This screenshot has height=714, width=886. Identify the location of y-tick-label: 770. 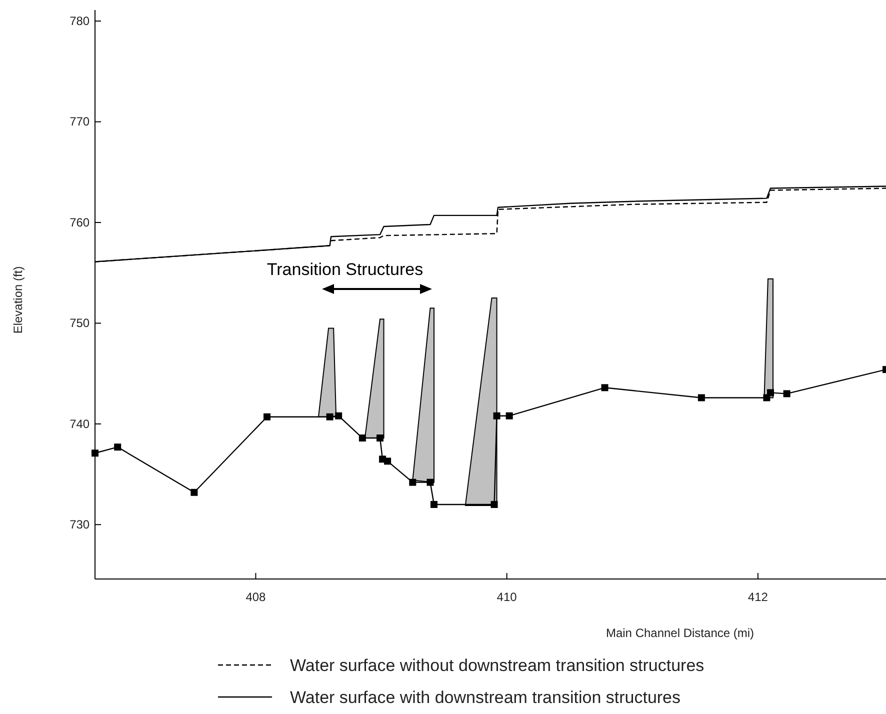
(80, 121).